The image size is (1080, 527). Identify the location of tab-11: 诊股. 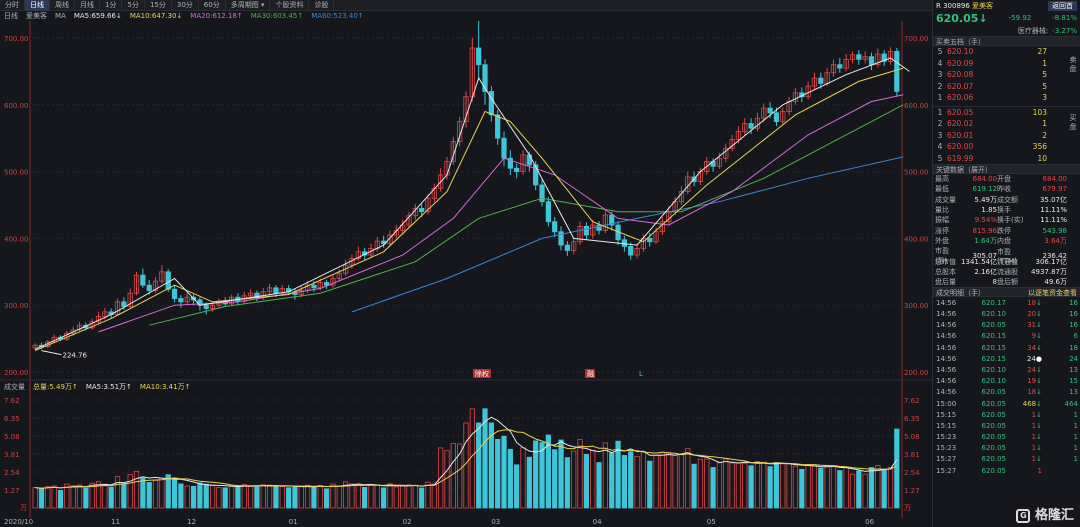
(322, 5).